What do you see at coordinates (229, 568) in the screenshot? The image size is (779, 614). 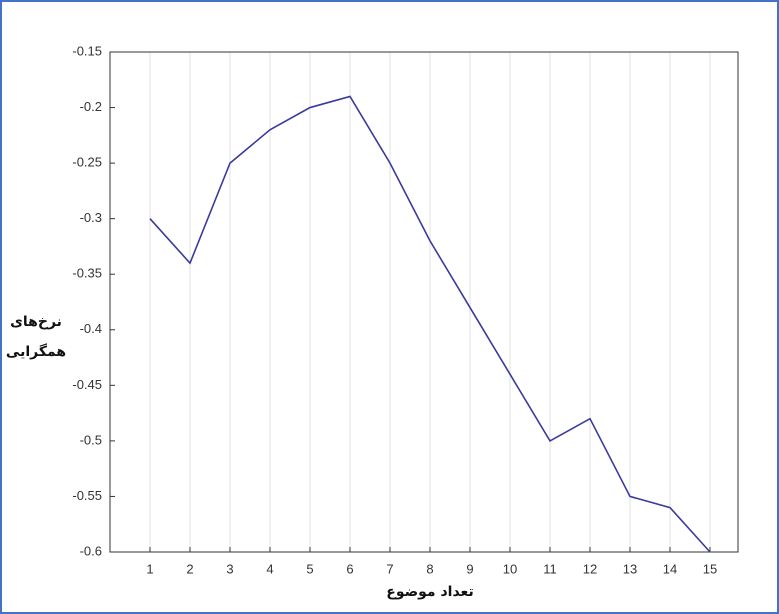 I see `x-tick-label: 3` at bounding box center [229, 568].